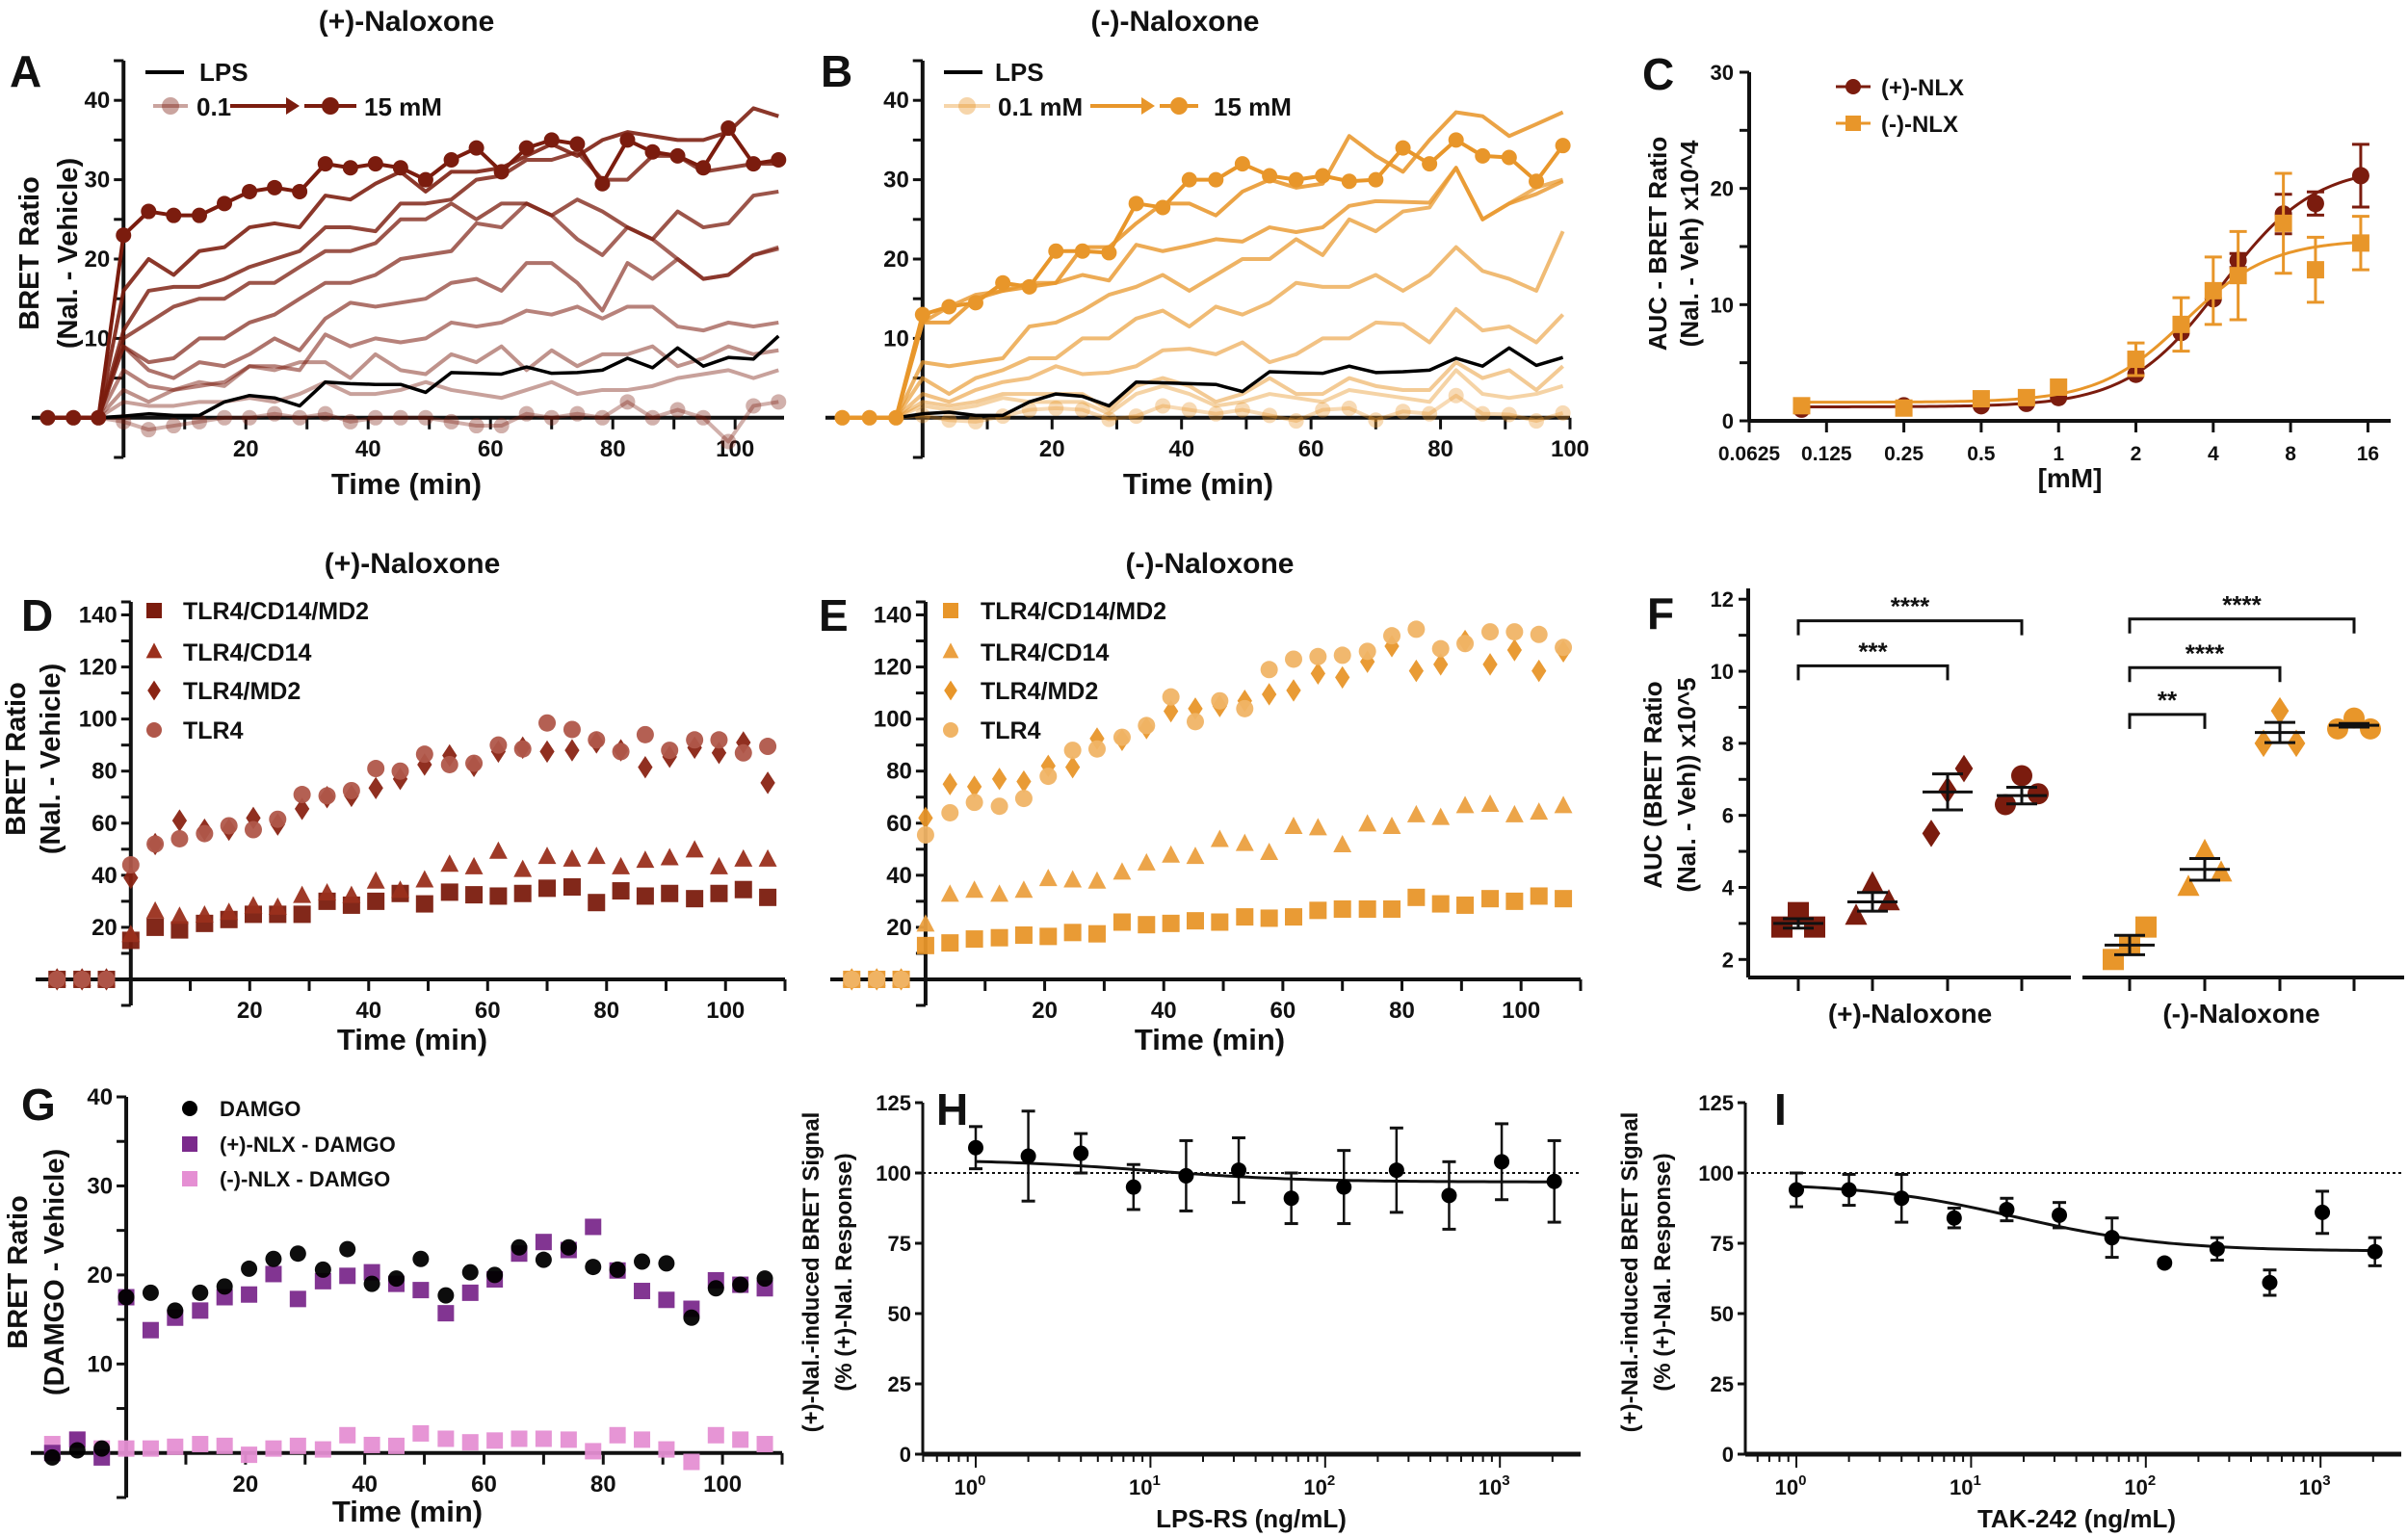 This screenshot has width=2408, height=1537. I want to click on x-tick-label: 0.0625, so click(1749, 454).